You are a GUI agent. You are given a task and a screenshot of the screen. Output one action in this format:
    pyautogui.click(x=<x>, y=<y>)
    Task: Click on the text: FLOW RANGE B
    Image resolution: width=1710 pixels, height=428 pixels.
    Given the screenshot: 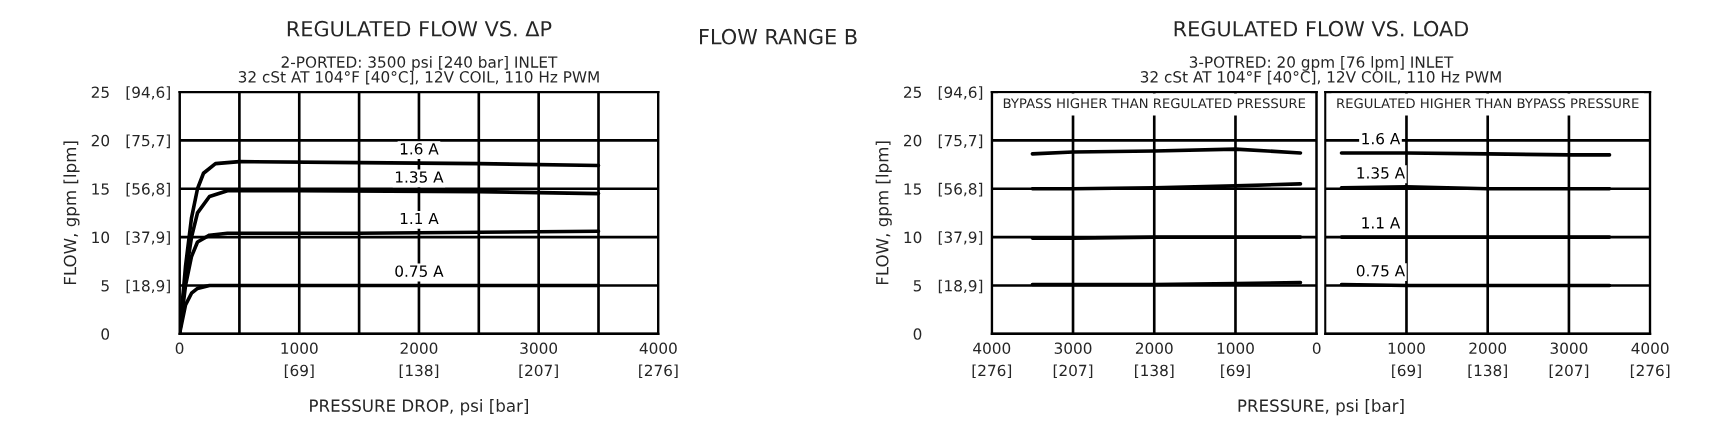 What is the action you would take?
    pyautogui.click(x=778, y=36)
    